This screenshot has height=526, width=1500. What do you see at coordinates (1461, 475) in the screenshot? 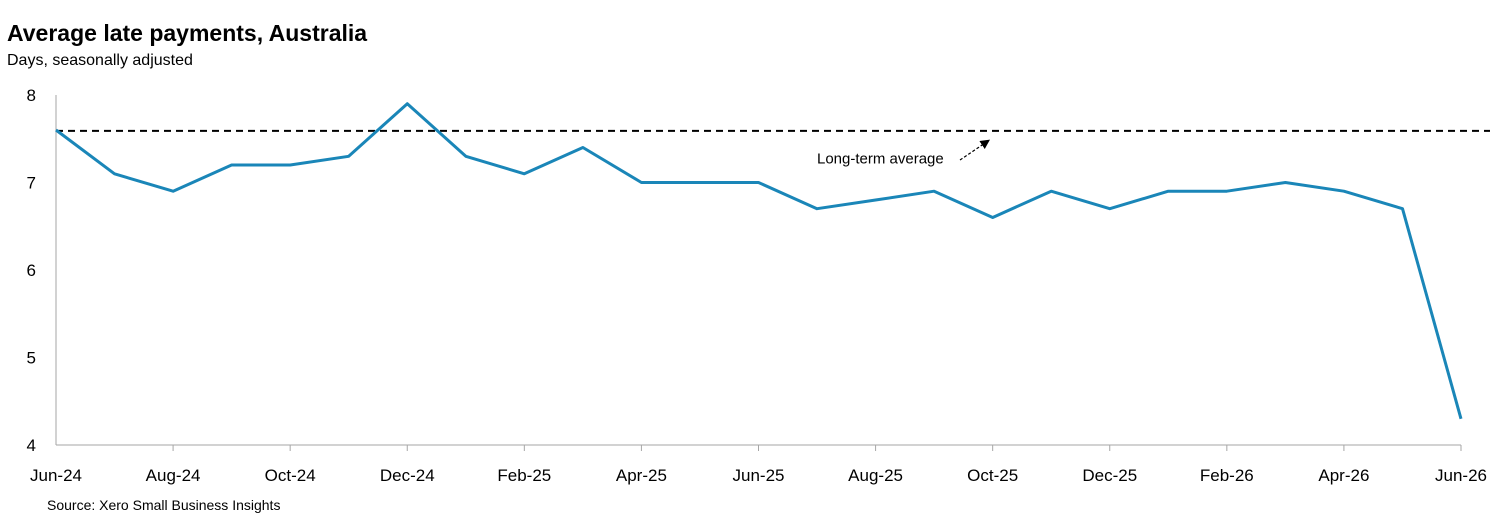
I see `x-tick-label: Jun-26` at bounding box center [1461, 475].